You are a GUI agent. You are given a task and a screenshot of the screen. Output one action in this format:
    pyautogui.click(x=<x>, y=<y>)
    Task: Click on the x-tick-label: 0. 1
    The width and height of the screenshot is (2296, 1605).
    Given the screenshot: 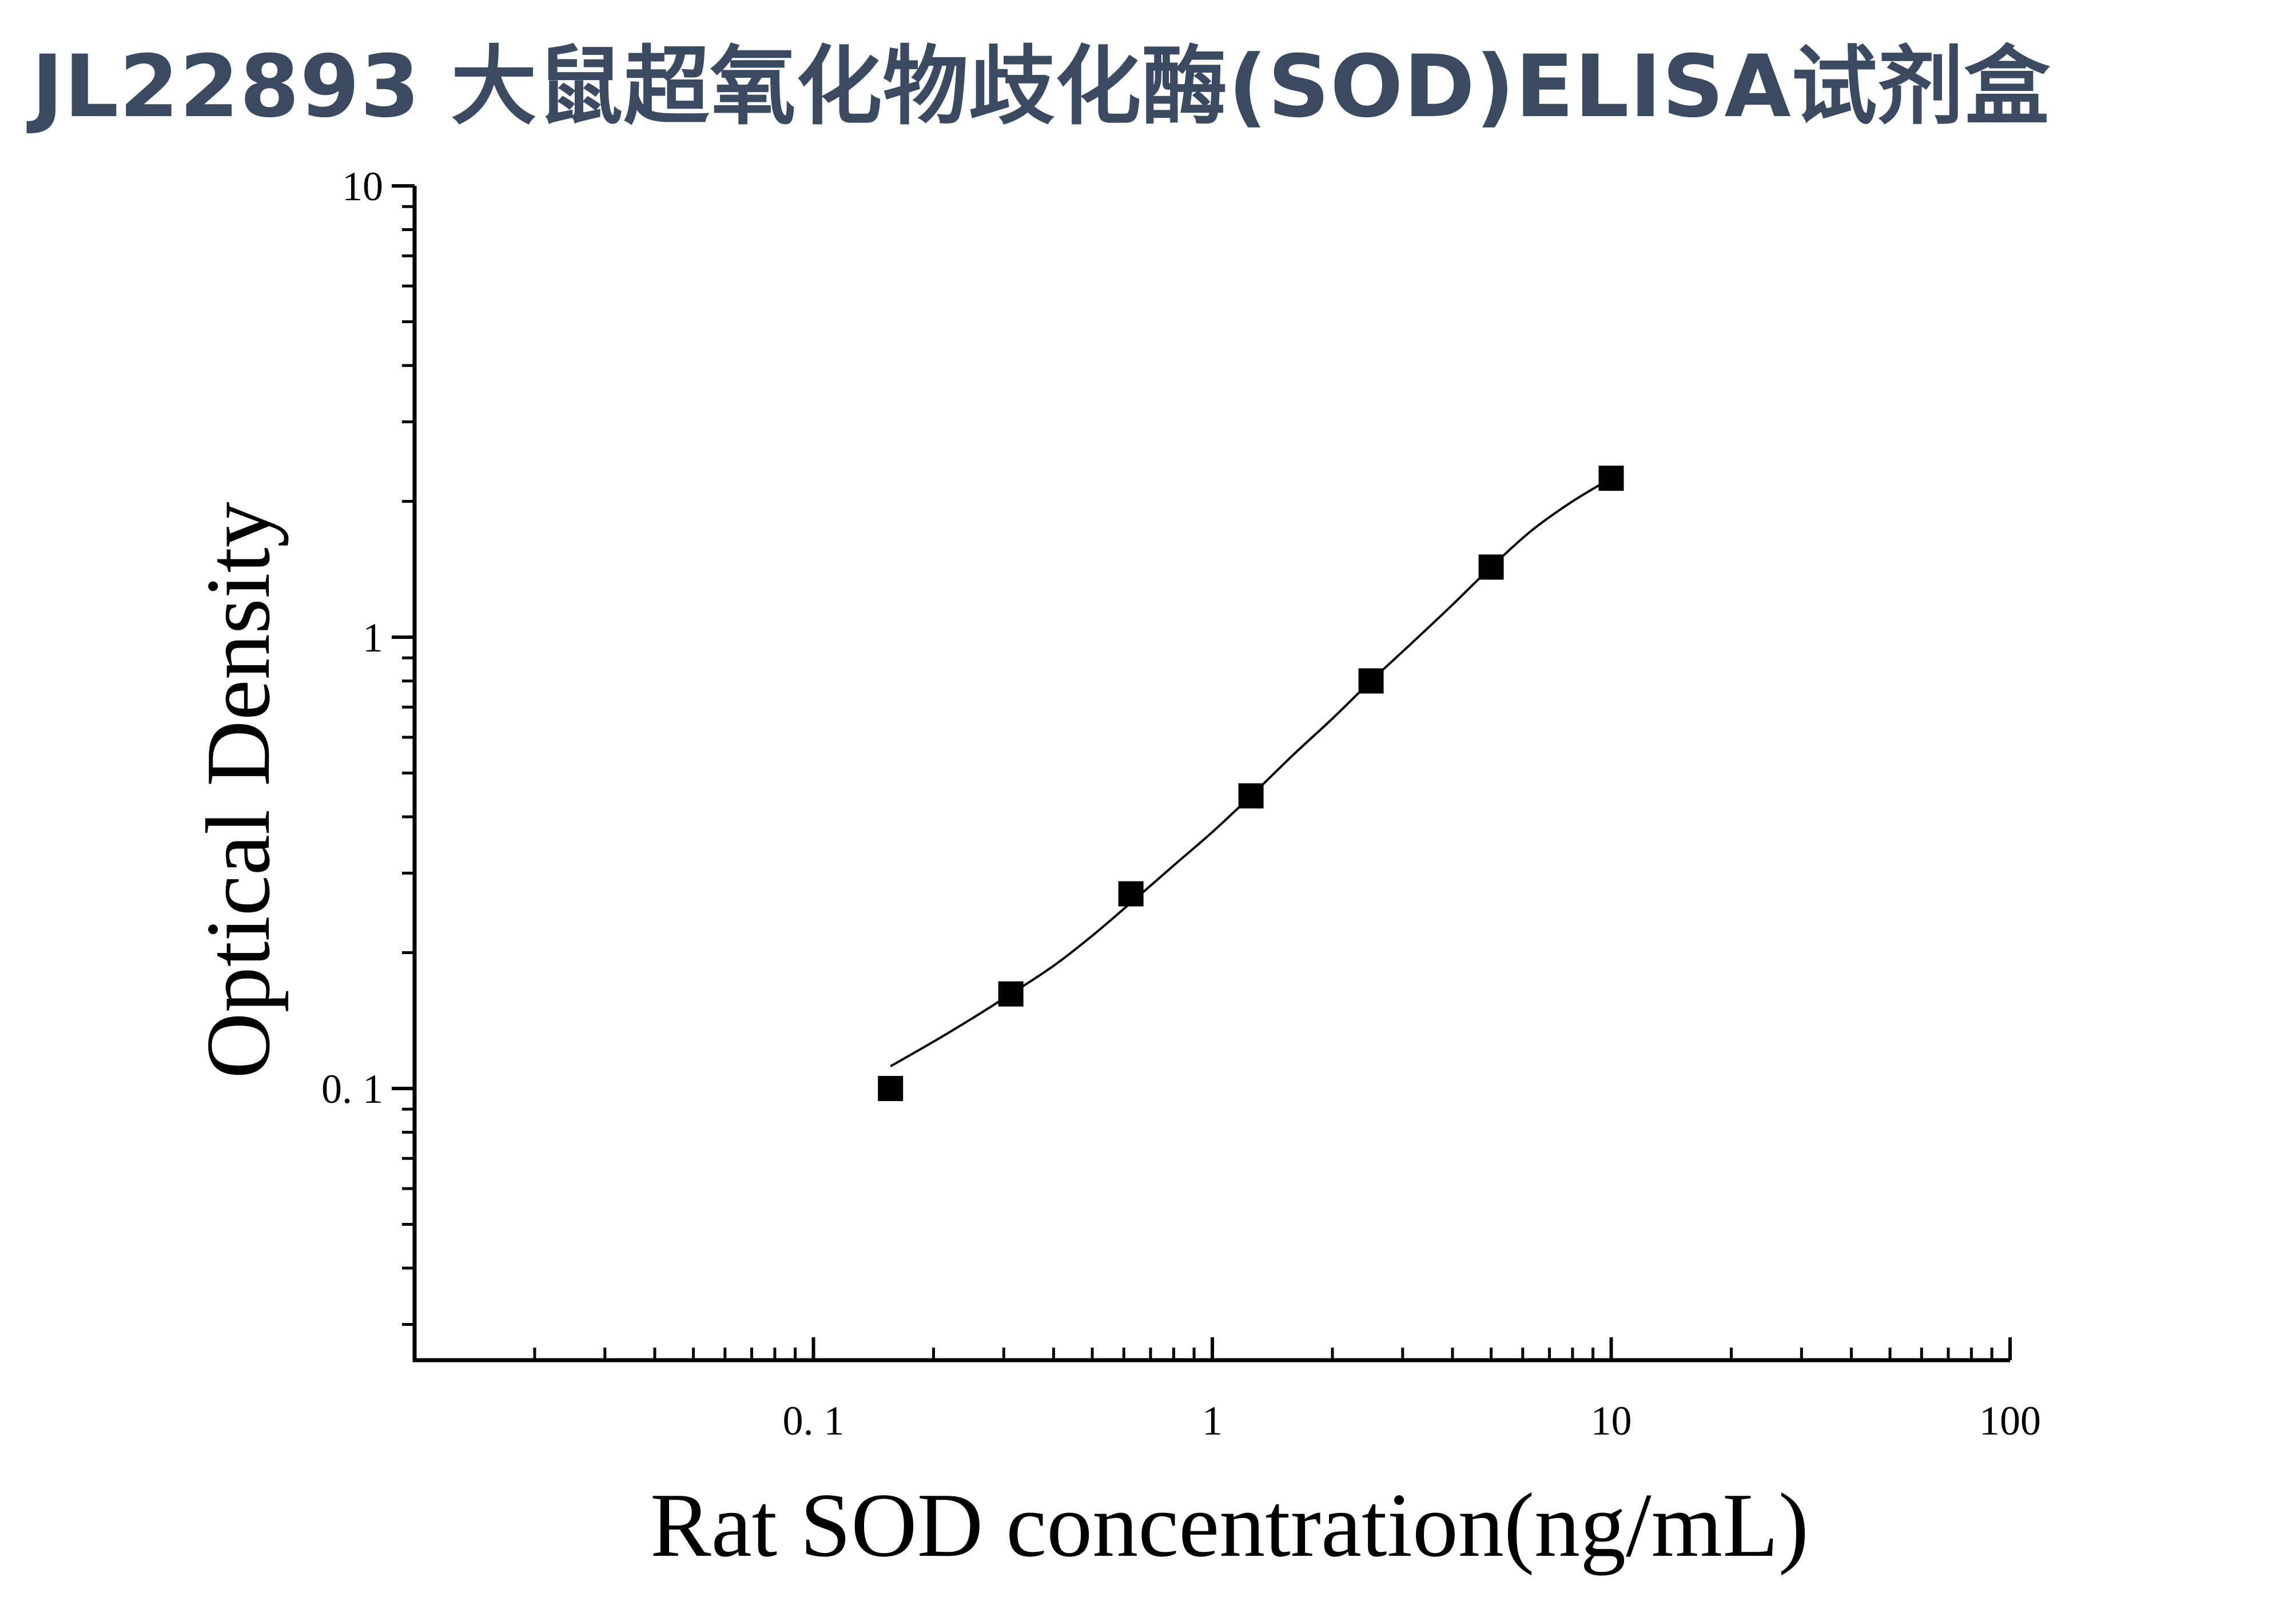 What is the action you would take?
    pyautogui.click(x=814, y=1421)
    